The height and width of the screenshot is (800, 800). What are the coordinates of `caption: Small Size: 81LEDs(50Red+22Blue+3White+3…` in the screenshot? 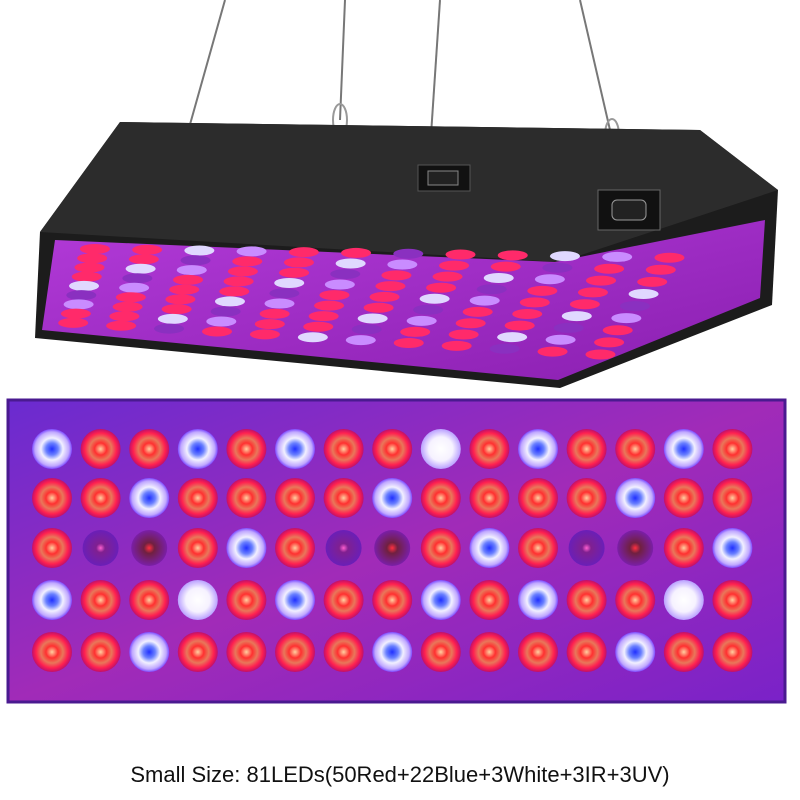 It's located at (399, 774).